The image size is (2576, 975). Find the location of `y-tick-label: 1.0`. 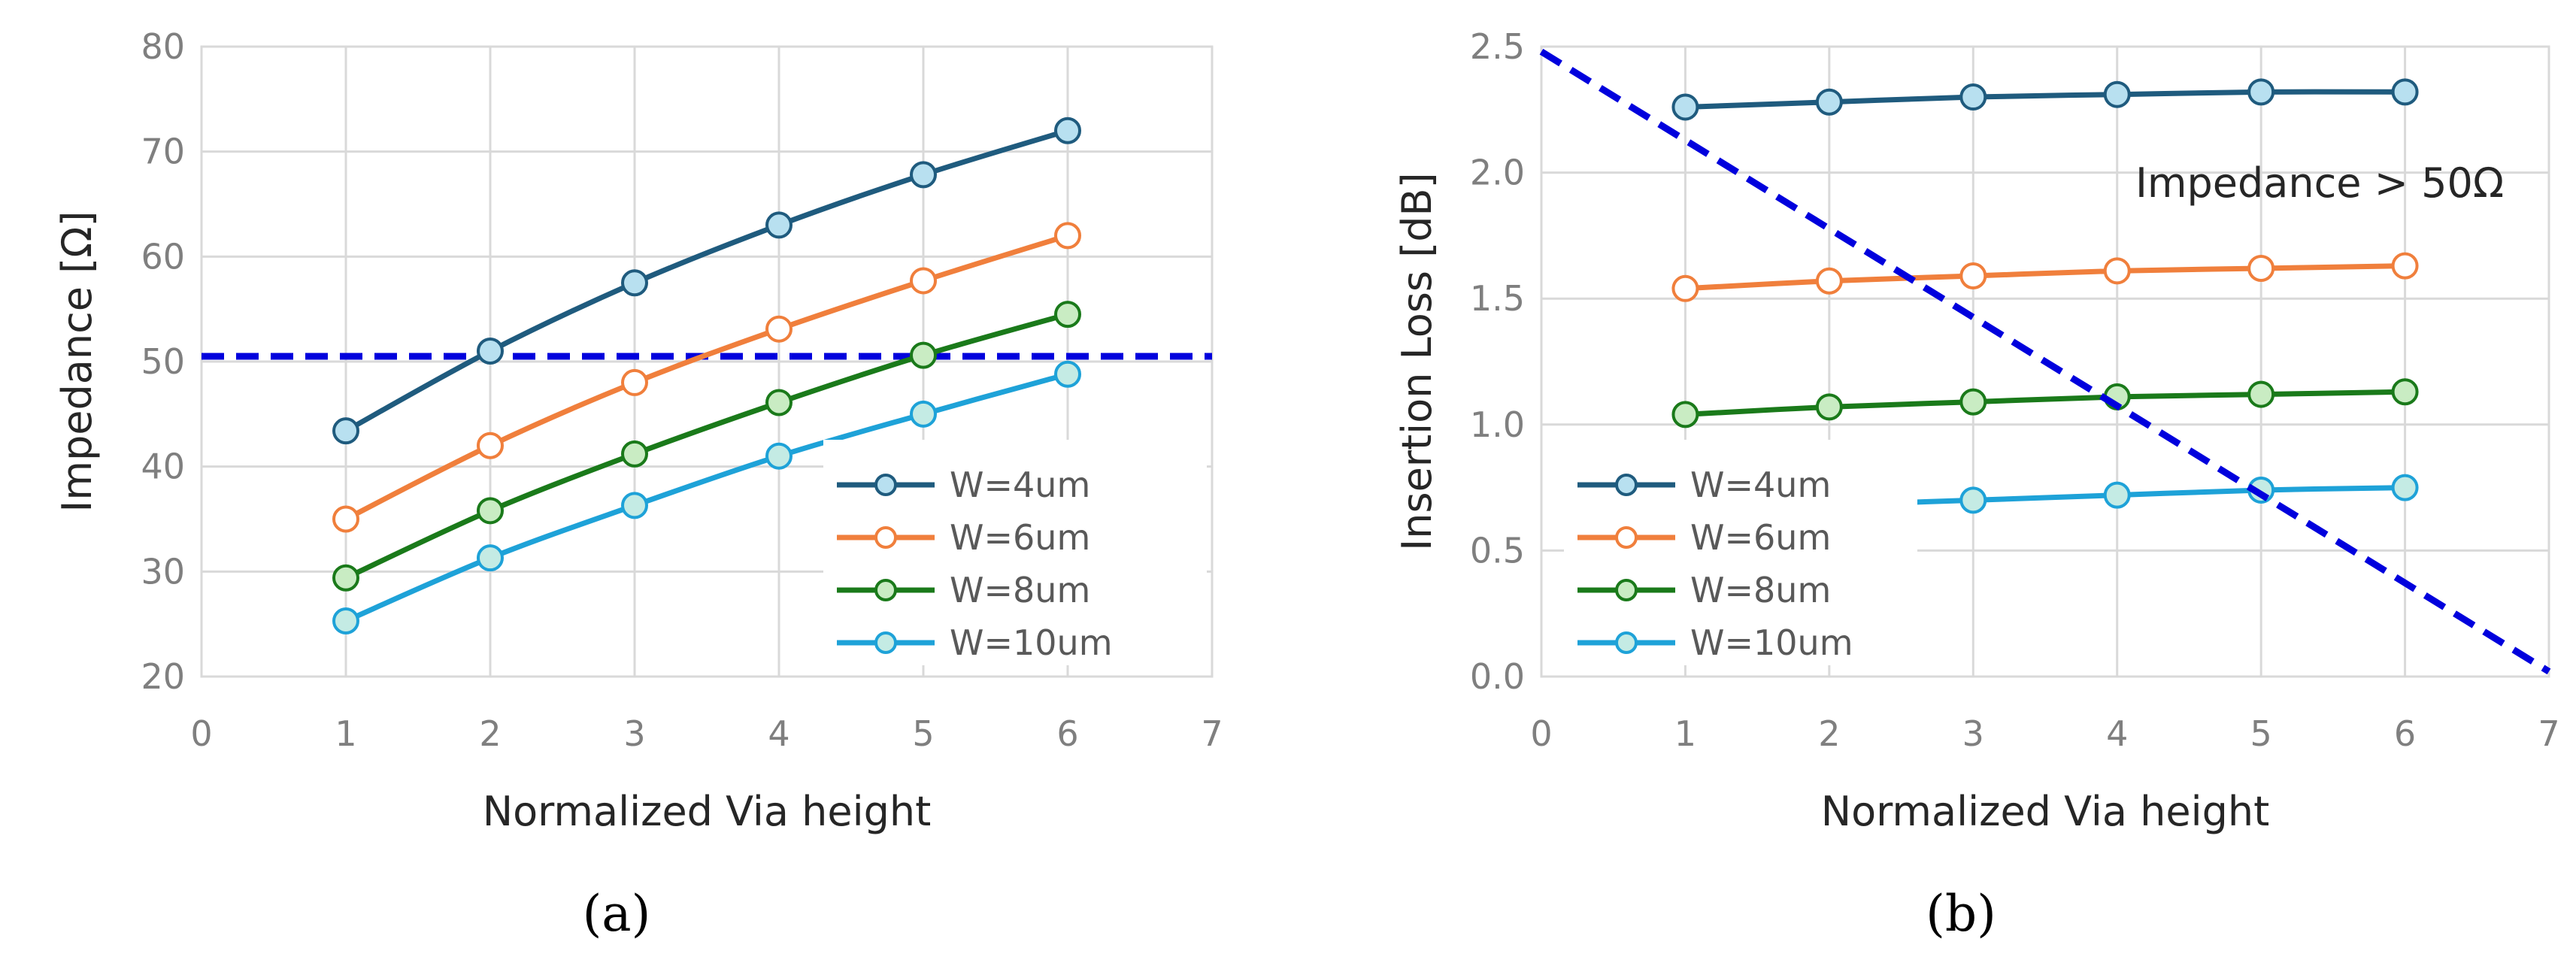

y-tick-label: 1.0 is located at coordinates (1497, 424).